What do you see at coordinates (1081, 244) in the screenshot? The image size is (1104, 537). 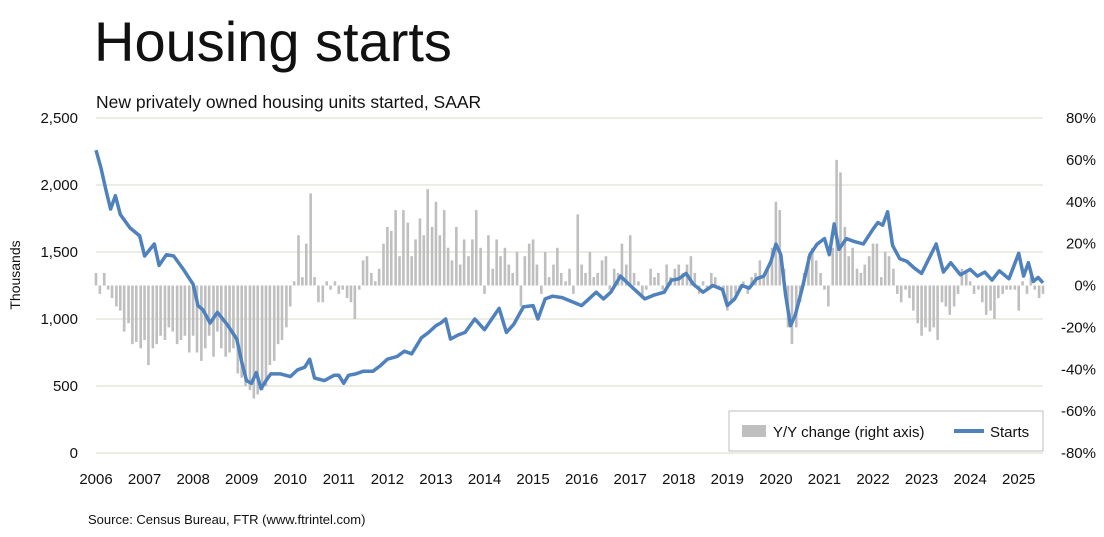 I see `right-tick-label: 20%` at bounding box center [1081, 244].